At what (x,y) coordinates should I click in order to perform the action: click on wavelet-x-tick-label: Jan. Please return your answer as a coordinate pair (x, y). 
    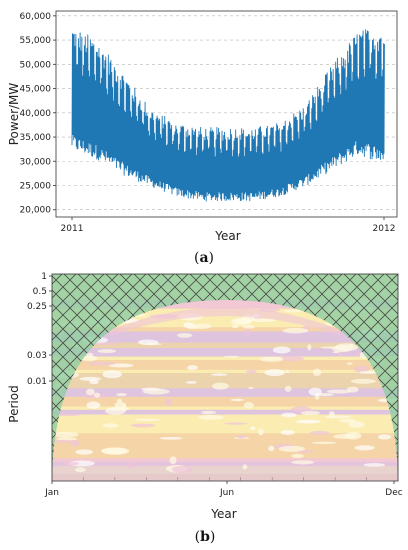
    Looking at the image, I should click on (51, 493).